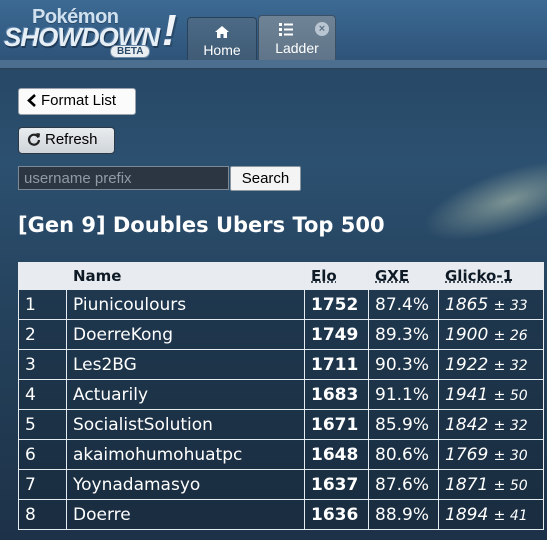  I want to click on top-header: Pokémon SHOWDOWN BETA ! Home × Ladder, so click(273, 32).